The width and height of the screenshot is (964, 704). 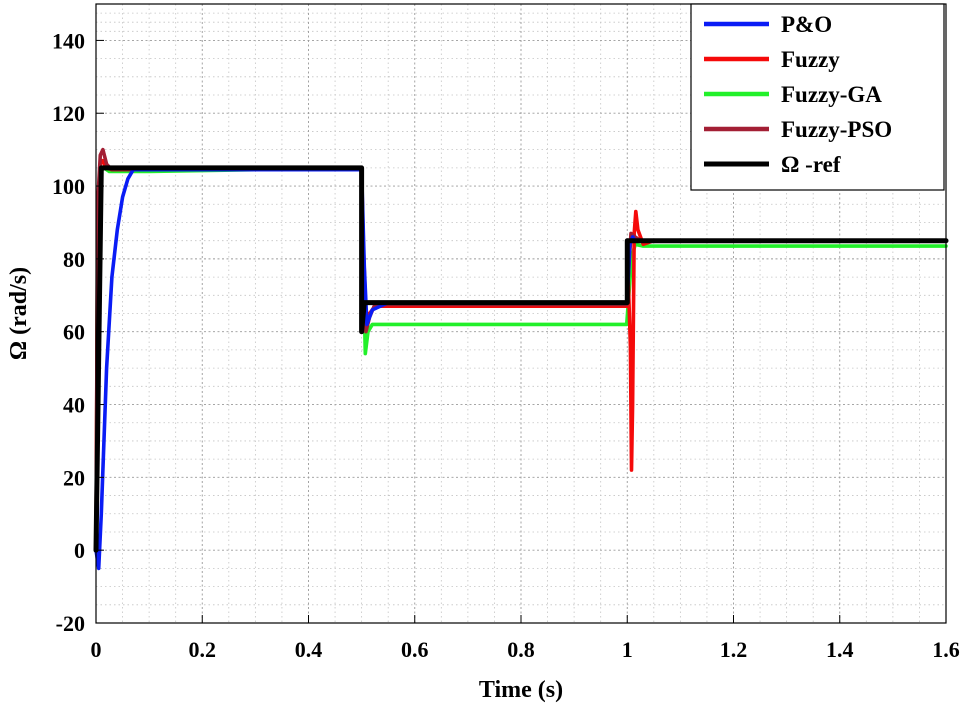 What do you see at coordinates (74, 477) in the screenshot?
I see `y-tick-label: 20` at bounding box center [74, 477].